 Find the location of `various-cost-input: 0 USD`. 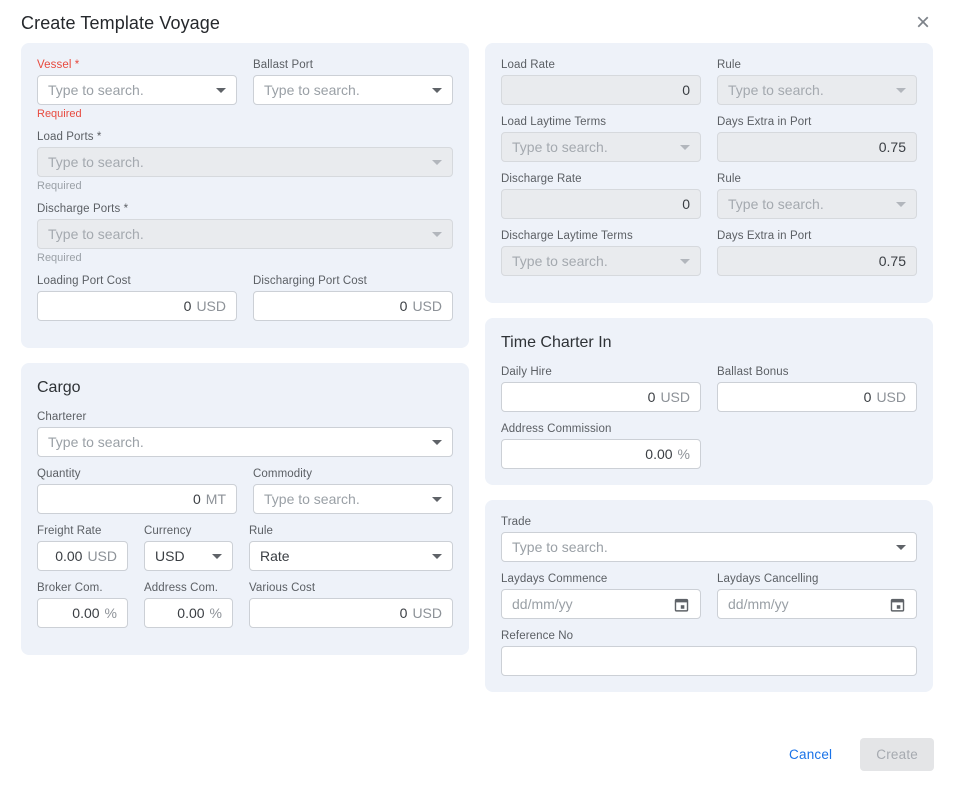

various-cost-input: 0 USD is located at coordinates (351, 613).